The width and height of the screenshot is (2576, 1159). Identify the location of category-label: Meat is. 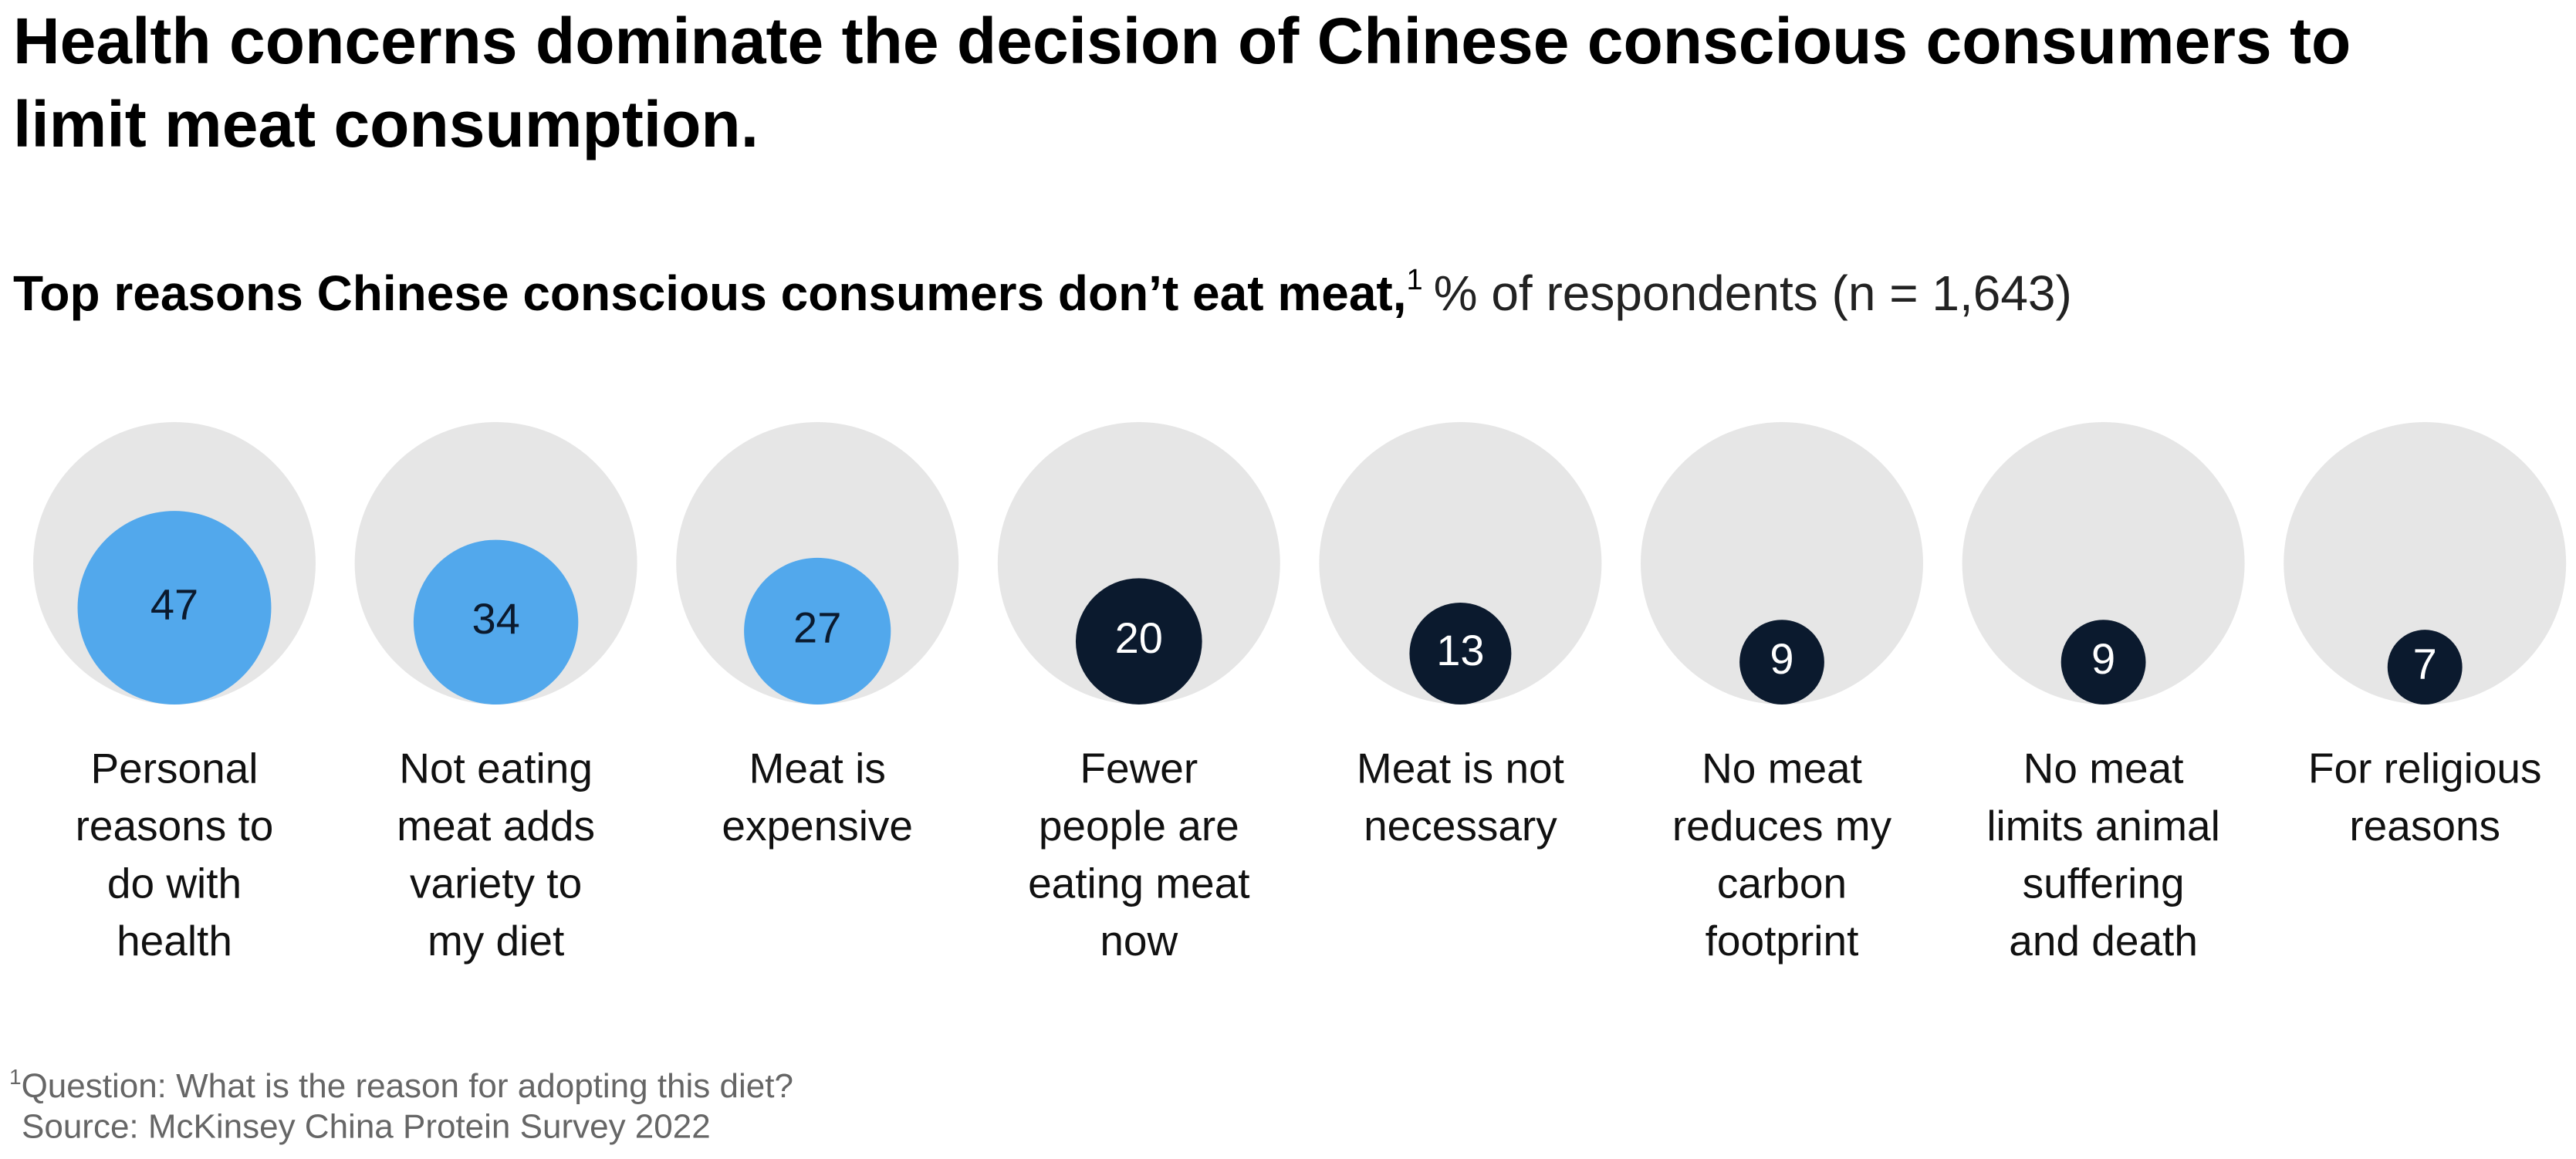
(817, 768).